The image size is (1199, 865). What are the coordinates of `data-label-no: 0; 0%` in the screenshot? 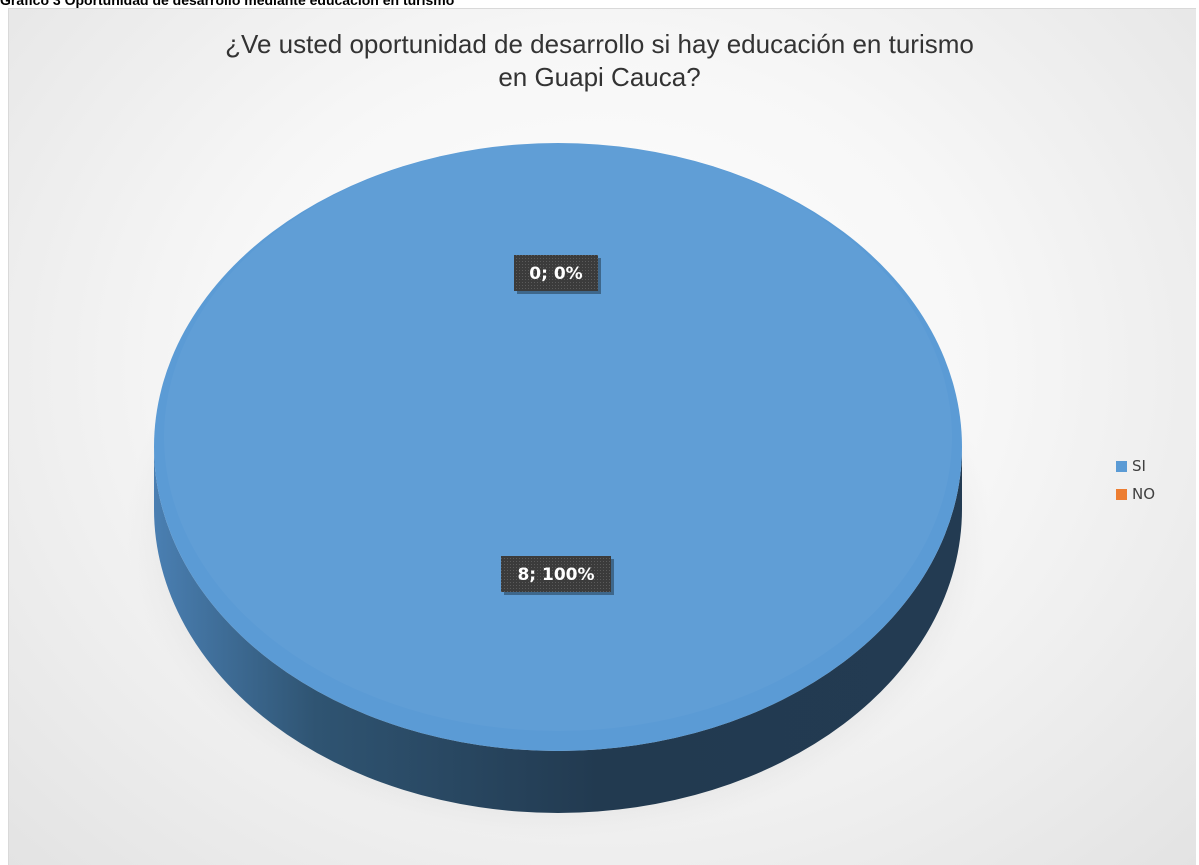 It's located at (557, 274).